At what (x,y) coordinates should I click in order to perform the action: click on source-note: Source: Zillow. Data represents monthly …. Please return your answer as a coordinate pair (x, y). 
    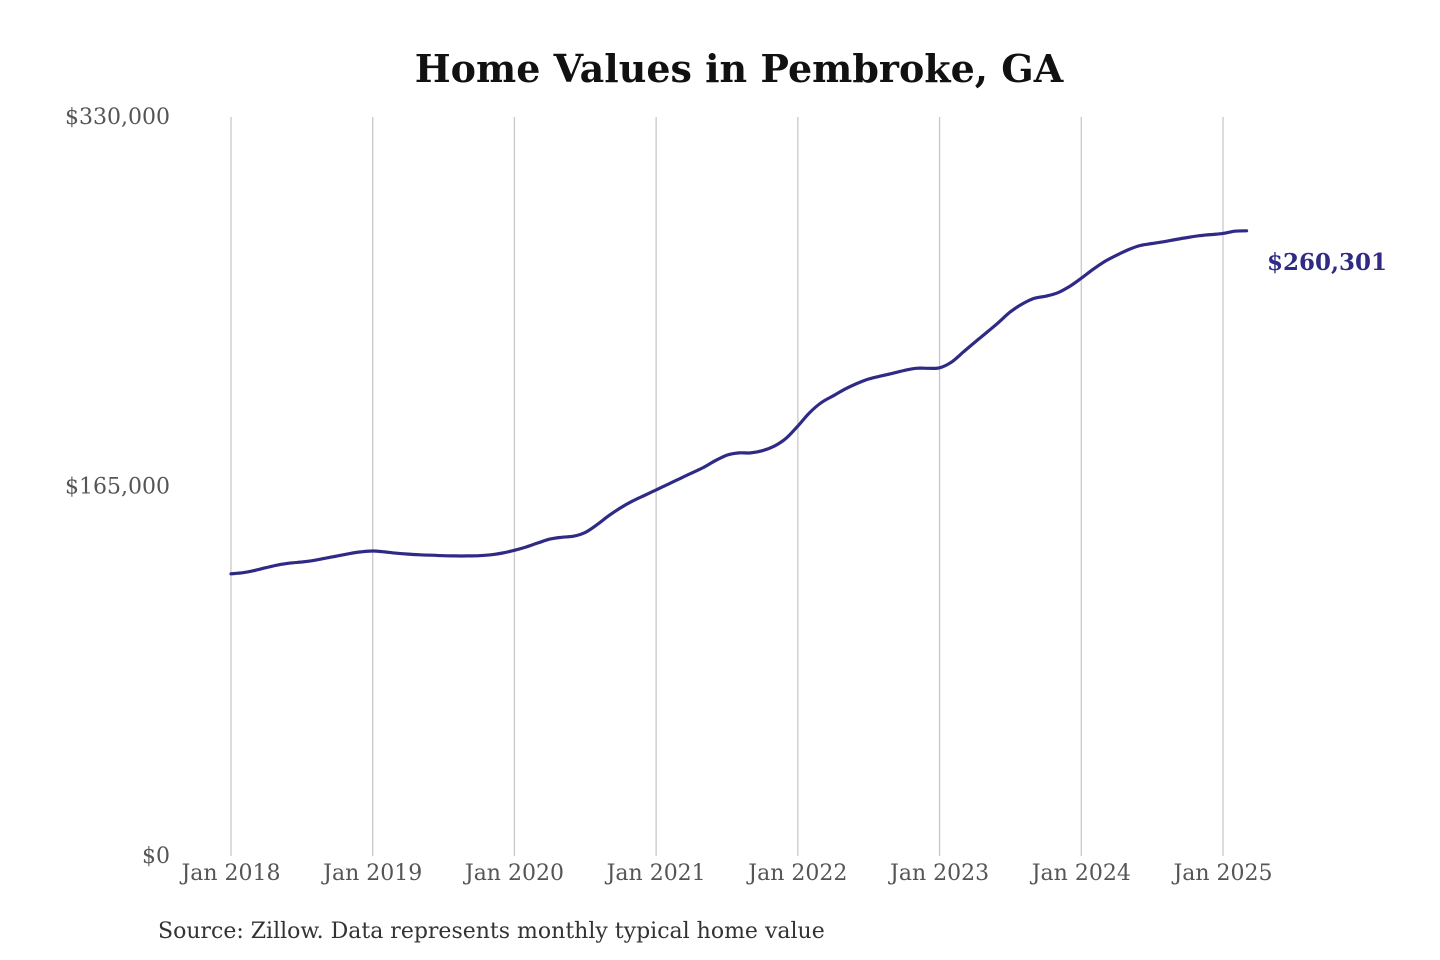
    Looking at the image, I should click on (491, 931).